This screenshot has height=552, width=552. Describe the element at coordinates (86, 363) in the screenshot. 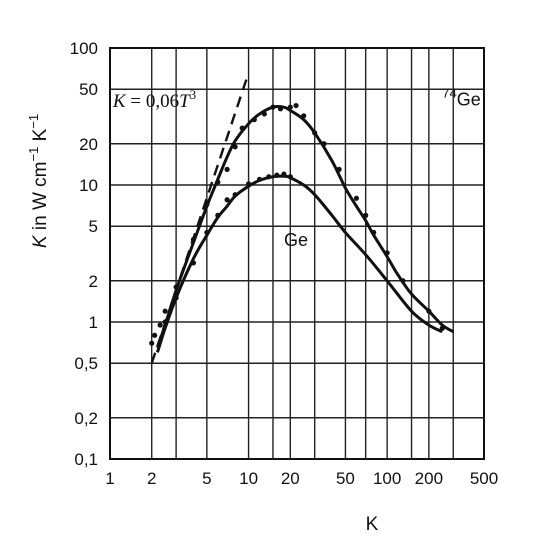

I see `y-tick-label: 0,5` at that location.